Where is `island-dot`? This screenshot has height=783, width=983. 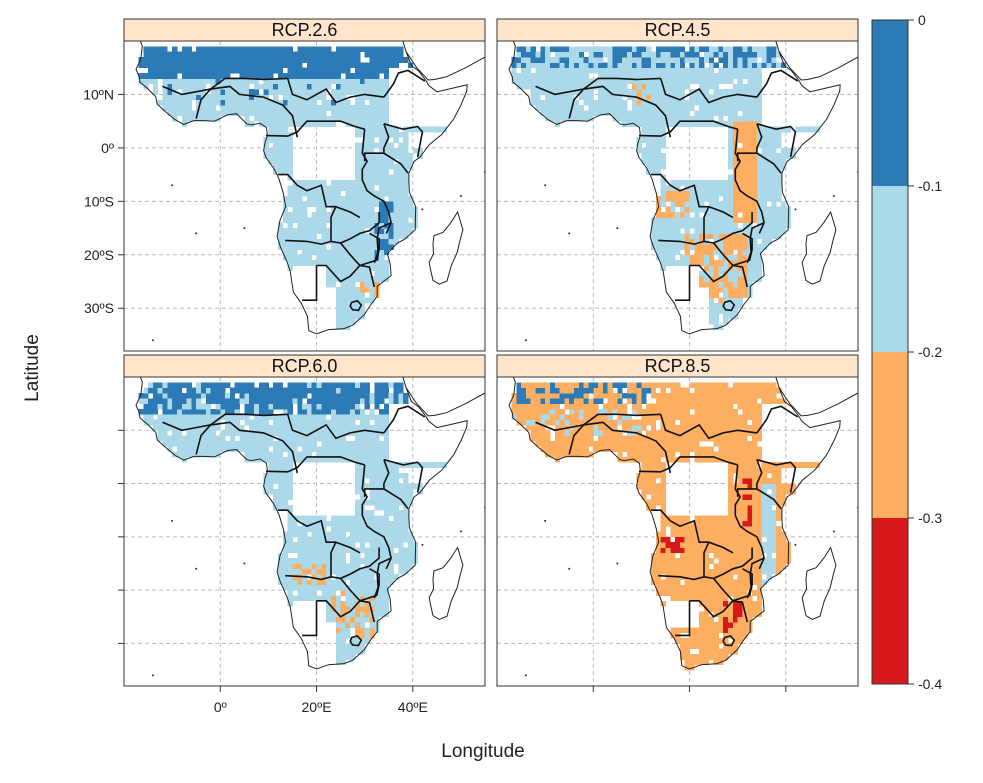 island-dot is located at coordinates (244, 228).